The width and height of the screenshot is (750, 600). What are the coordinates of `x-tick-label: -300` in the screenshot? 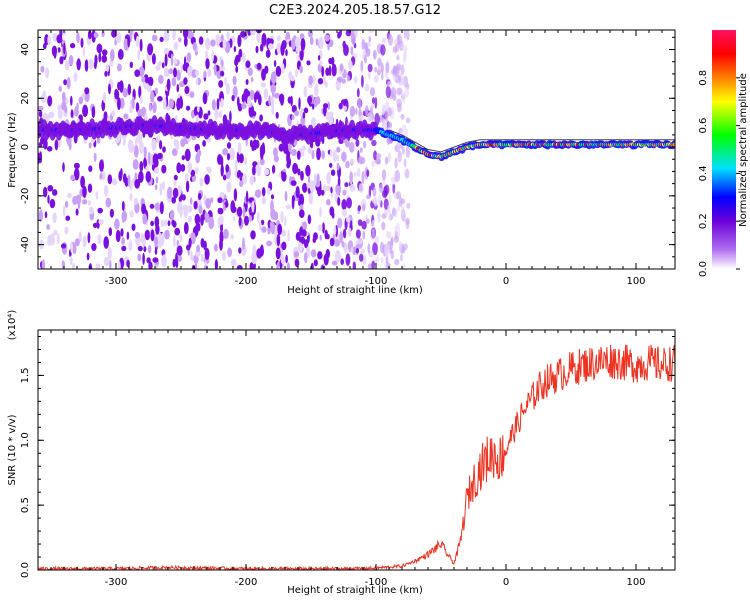 It's located at (116, 281).